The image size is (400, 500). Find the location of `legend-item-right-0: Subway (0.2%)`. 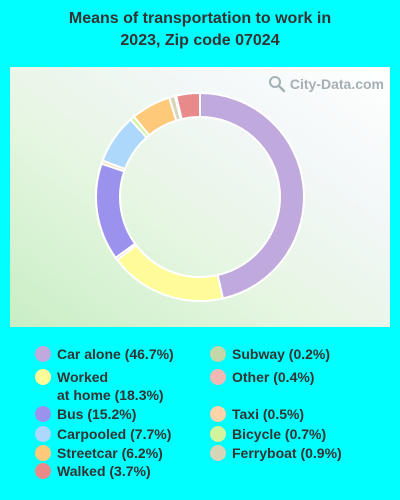

legend-item-right-0: Subway (0.2%) is located at coordinates (270, 354).